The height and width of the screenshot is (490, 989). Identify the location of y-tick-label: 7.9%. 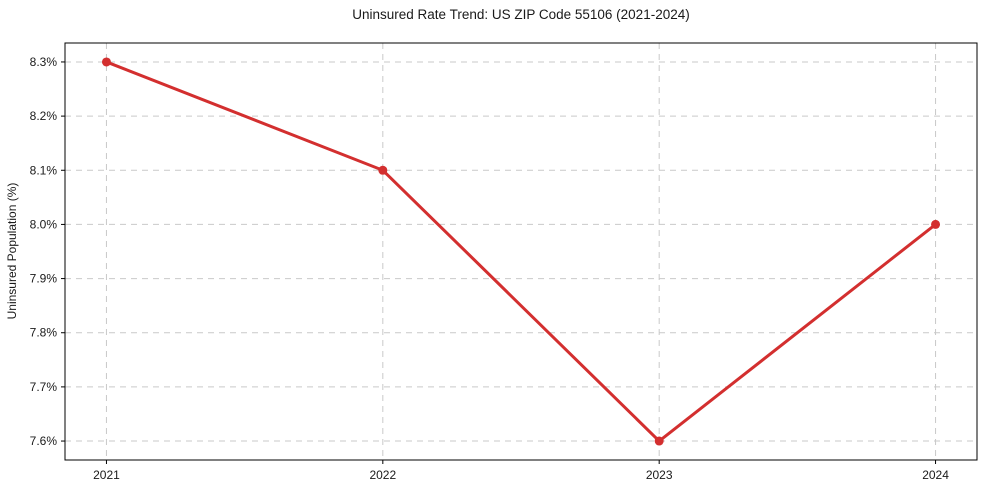
(44, 279).